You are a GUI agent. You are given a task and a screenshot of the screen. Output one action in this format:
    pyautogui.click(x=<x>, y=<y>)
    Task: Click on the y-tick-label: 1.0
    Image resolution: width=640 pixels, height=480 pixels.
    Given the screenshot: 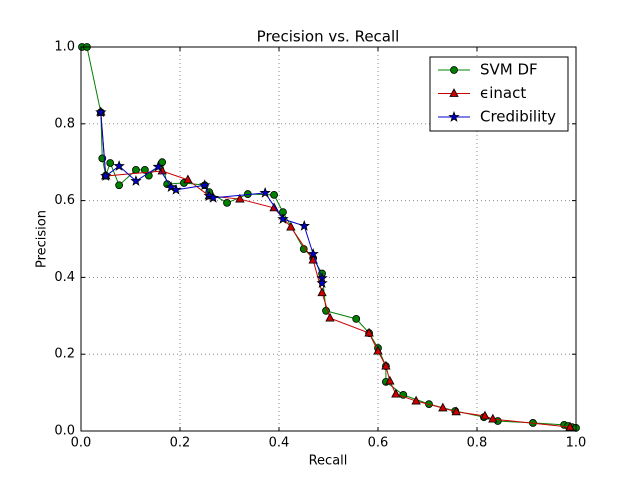 What is the action you would take?
    pyautogui.click(x=64, y=47)
    